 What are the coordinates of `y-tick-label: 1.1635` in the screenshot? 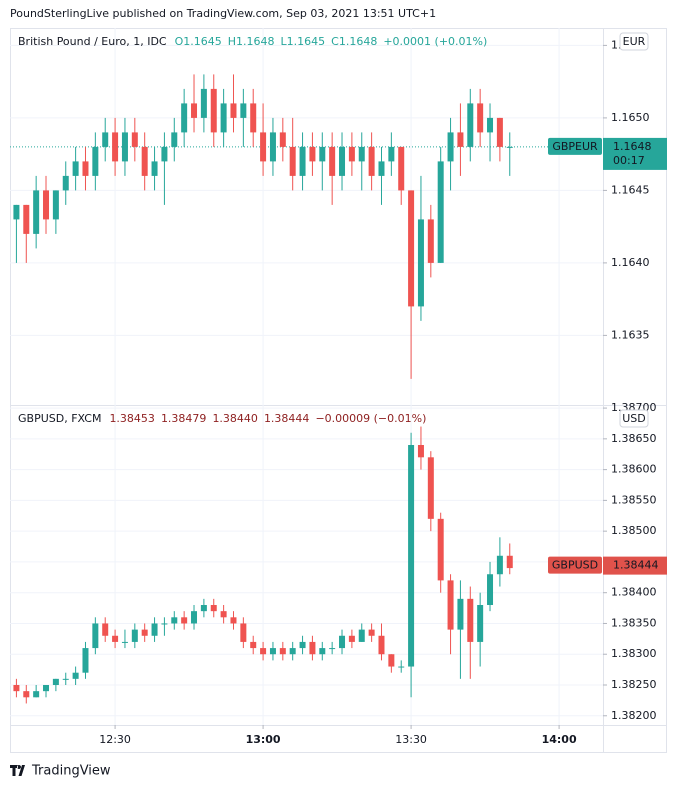 It's located at (630, 334).